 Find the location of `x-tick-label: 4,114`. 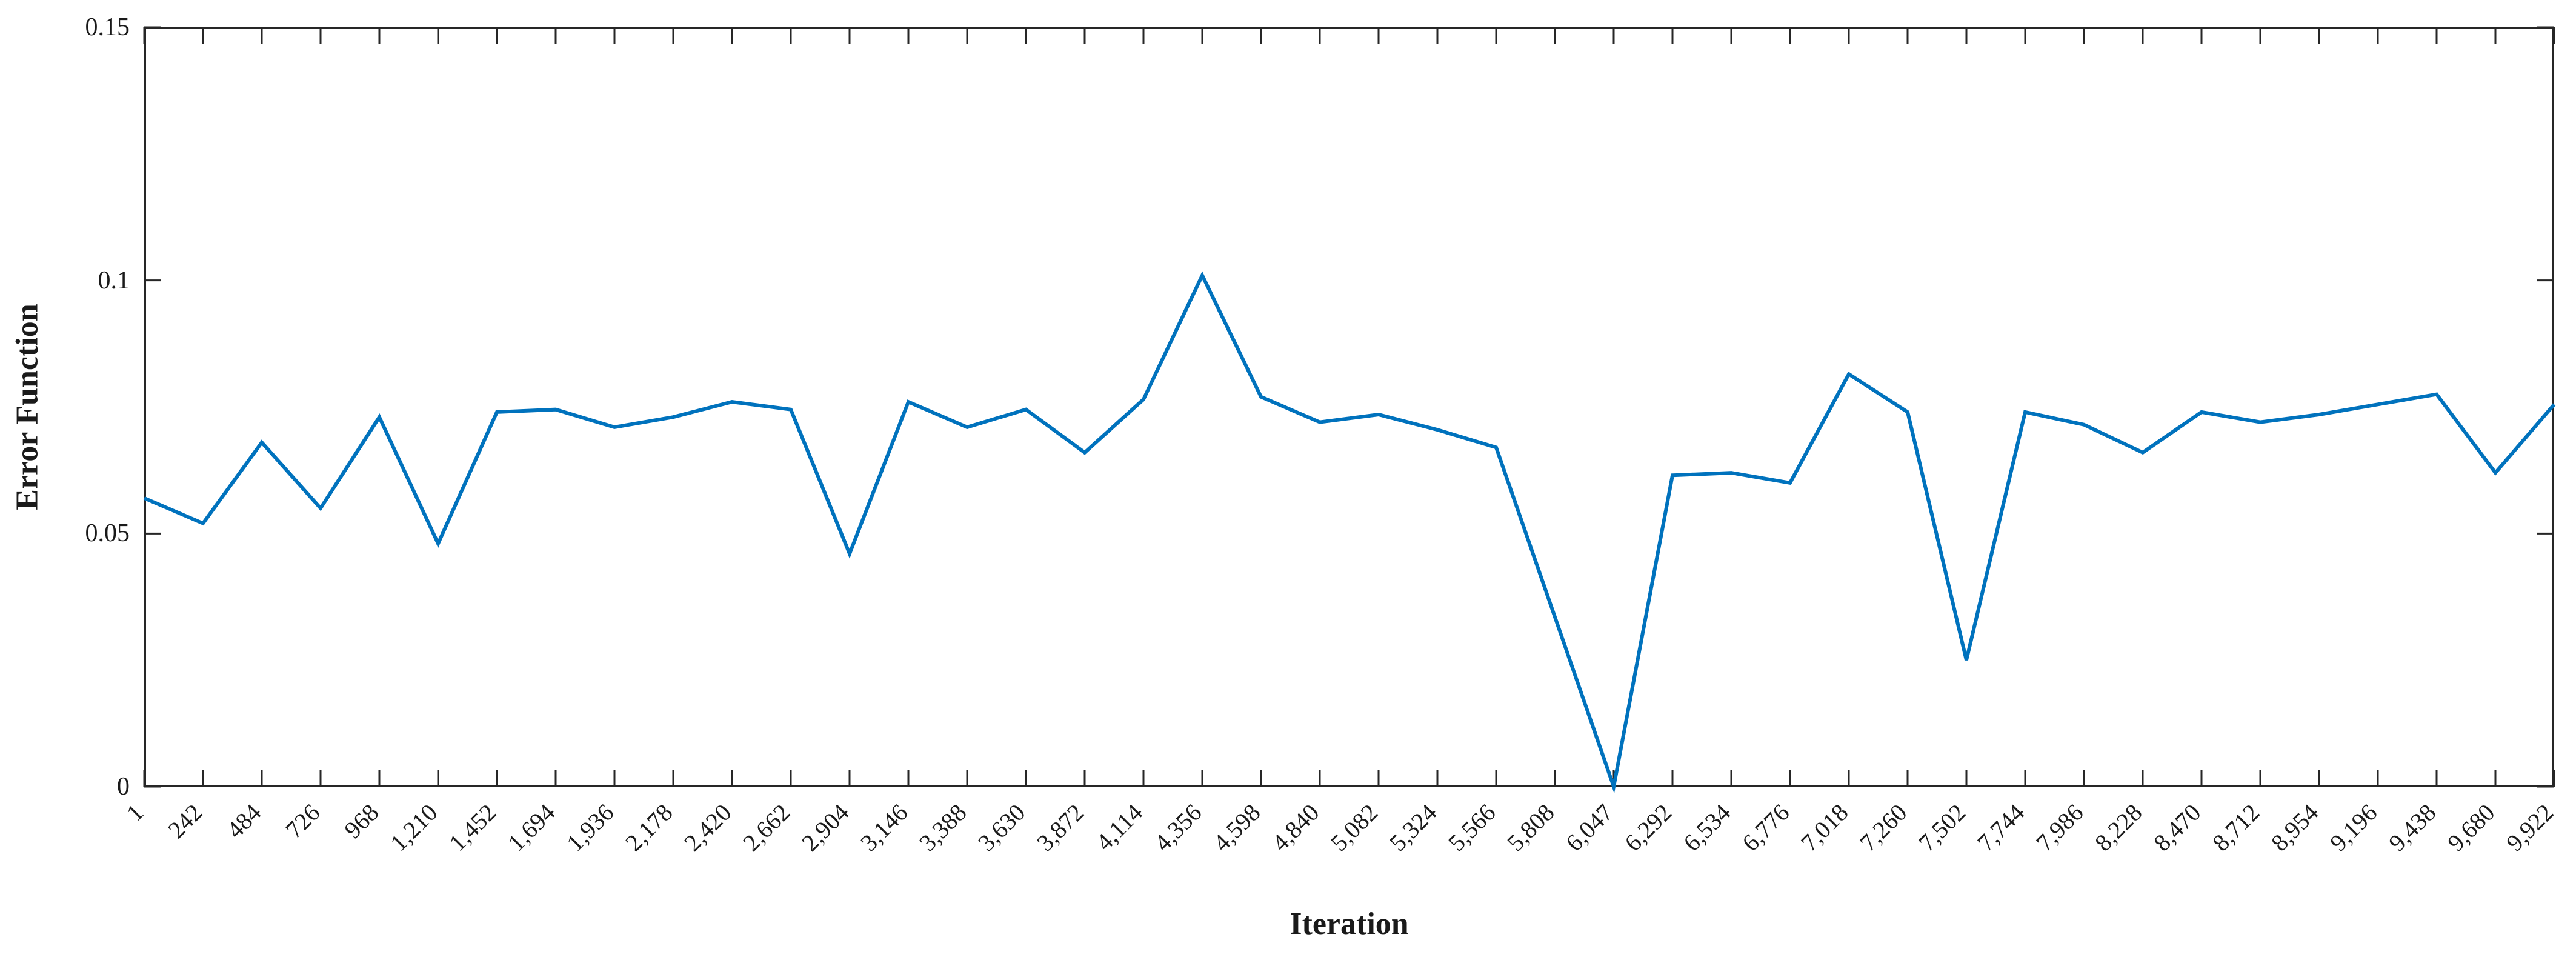

x-tick-label: 4,114 is located at coordinates (1119, 827).